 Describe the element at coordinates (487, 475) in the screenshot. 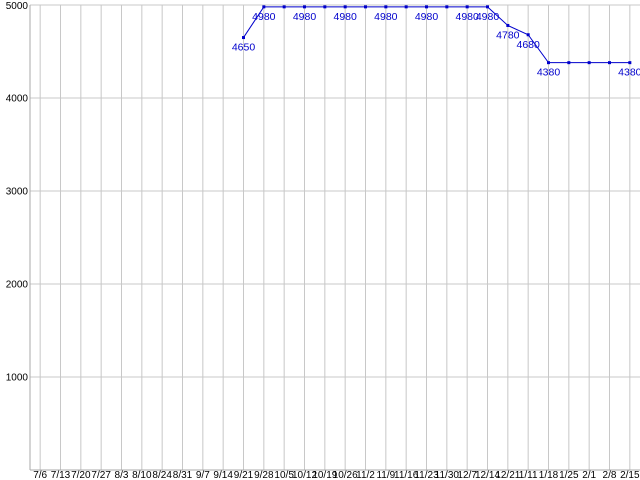

I see `x-axis-tick-label: 12/14` at that location.